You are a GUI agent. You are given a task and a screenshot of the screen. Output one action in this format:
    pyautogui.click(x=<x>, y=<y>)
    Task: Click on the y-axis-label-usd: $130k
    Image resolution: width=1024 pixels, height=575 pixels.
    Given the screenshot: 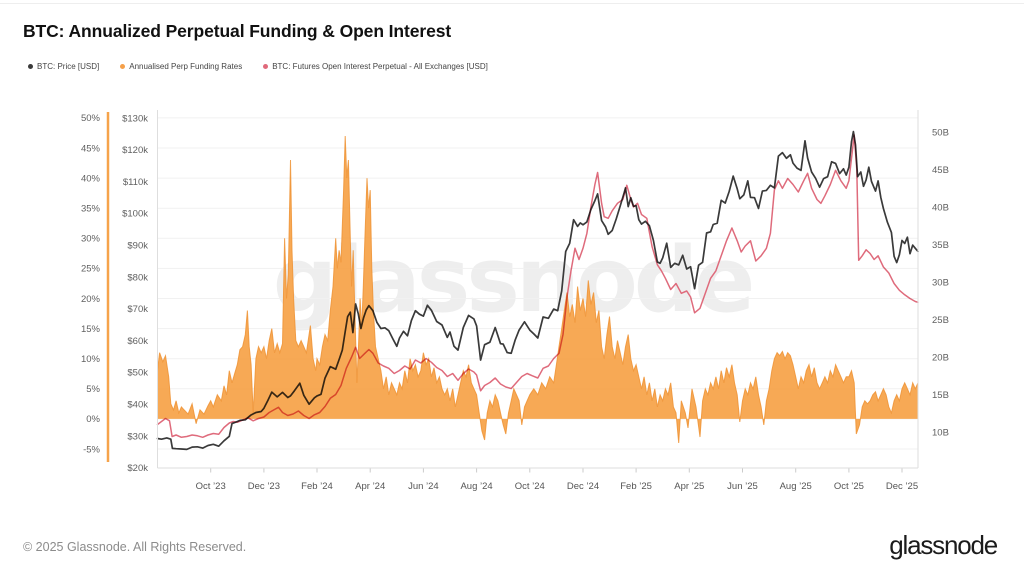 What is the action you would take?
    pyautogui.click(x=135, y=118)
    